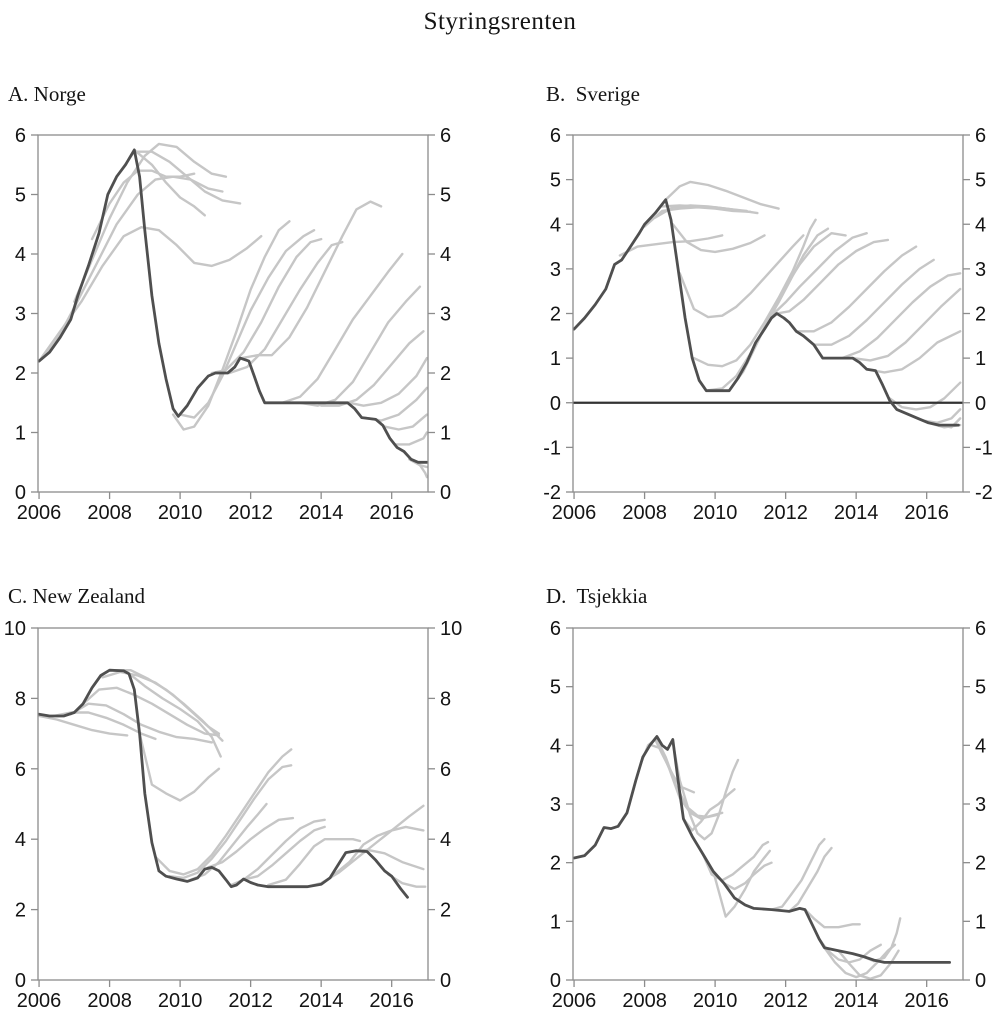 This screenshot has width=1000, height=1032. Describe the element at coordinates (552, 448) in the screenshot. I see `y-tick-label-left: -1` at that location.